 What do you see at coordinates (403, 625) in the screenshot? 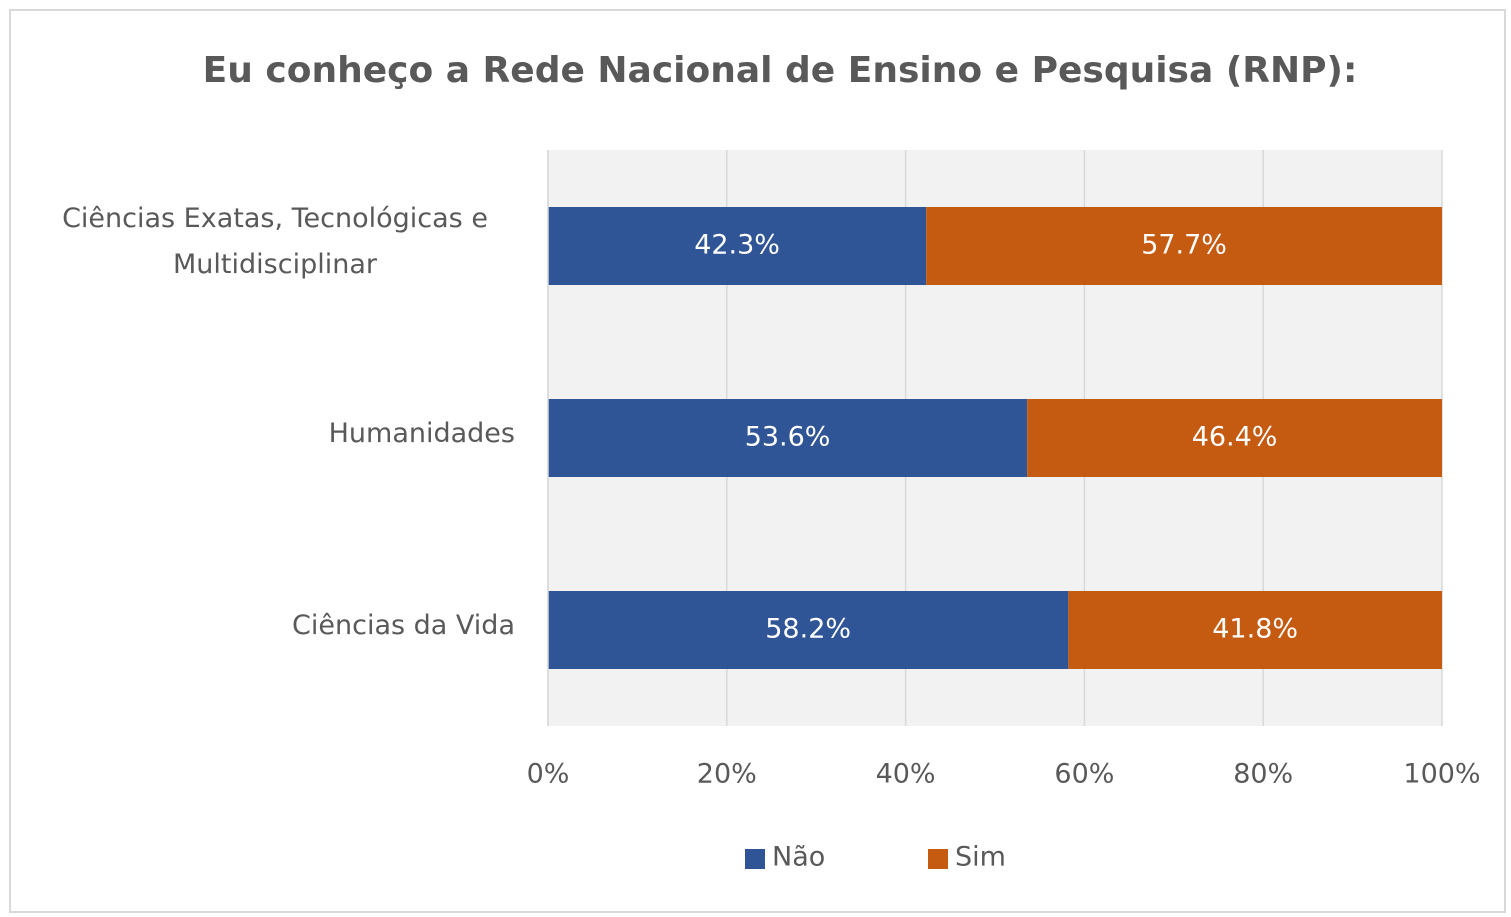
I see `y-tick-text: Ciências da Vida` at bounding box center [403, 625].